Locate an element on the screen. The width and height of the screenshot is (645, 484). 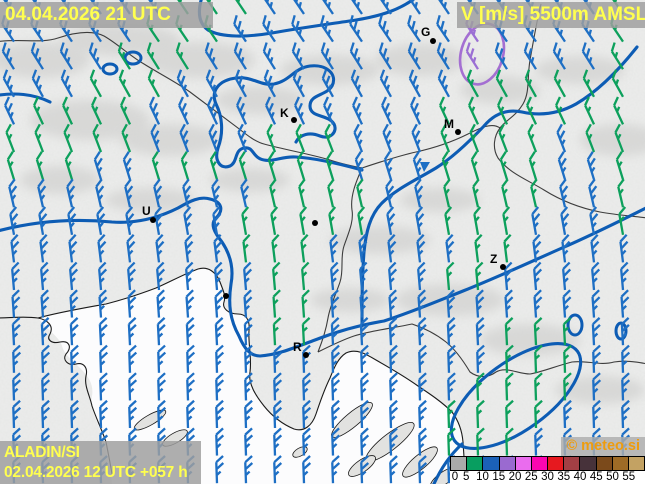
legend-number: 0 is located at coordinates (455, 477).